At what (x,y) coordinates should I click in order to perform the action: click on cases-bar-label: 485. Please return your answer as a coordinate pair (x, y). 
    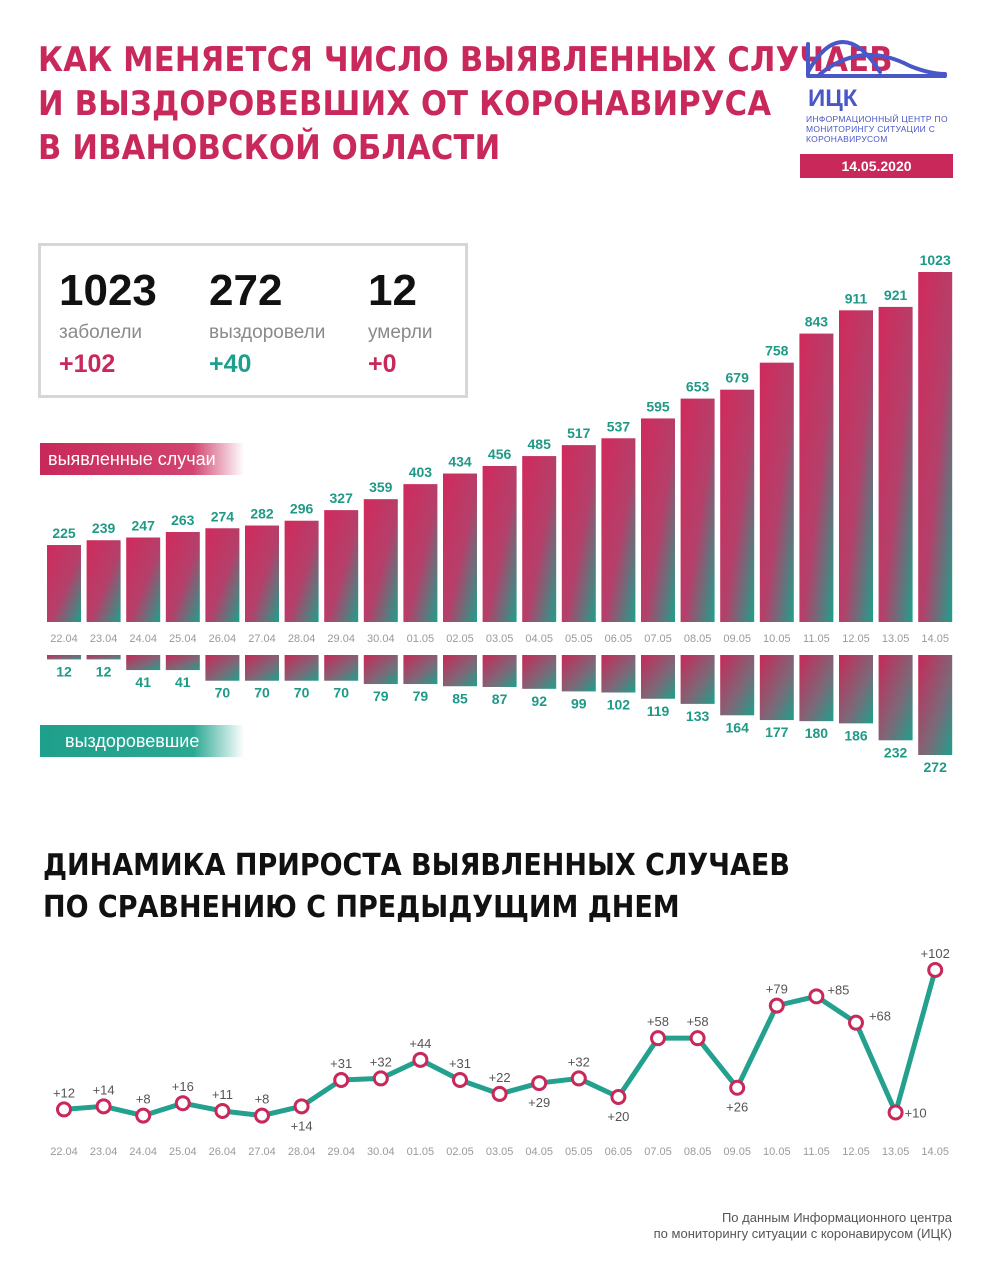
    Looking at the image, I should click on (540, 444).